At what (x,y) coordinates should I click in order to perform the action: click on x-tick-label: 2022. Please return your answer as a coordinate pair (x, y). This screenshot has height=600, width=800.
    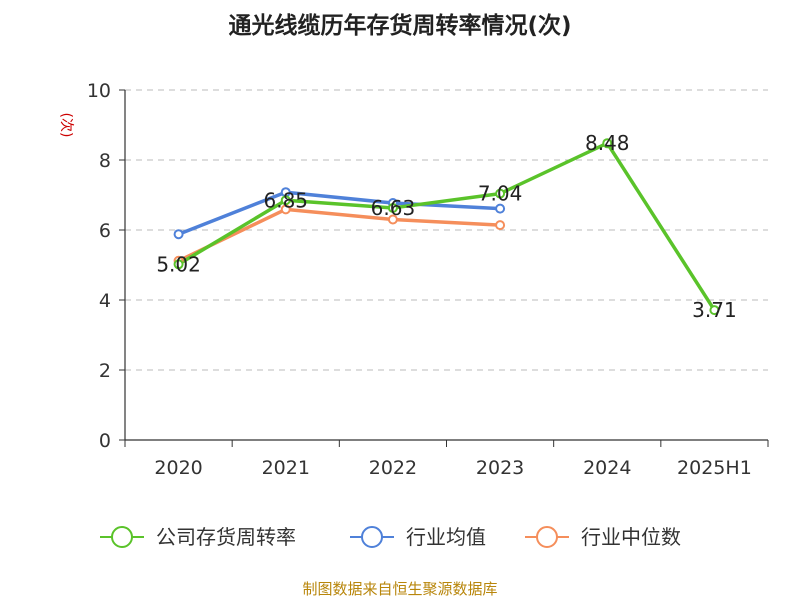
    Looking at the image, I should click on (393, 468).